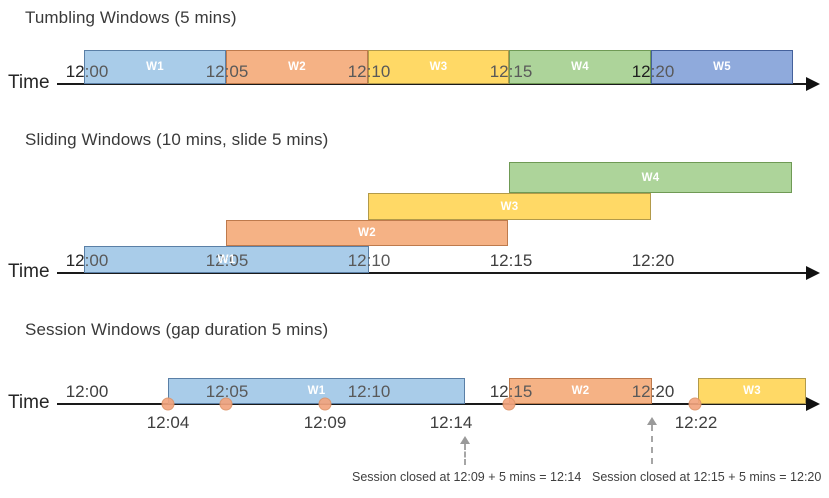 Image resolution: width=829 pixels, height=498 pixels. Describe the element at coordinates (520, 391) in the screenshot. I see `tick-text: :15` at that location.